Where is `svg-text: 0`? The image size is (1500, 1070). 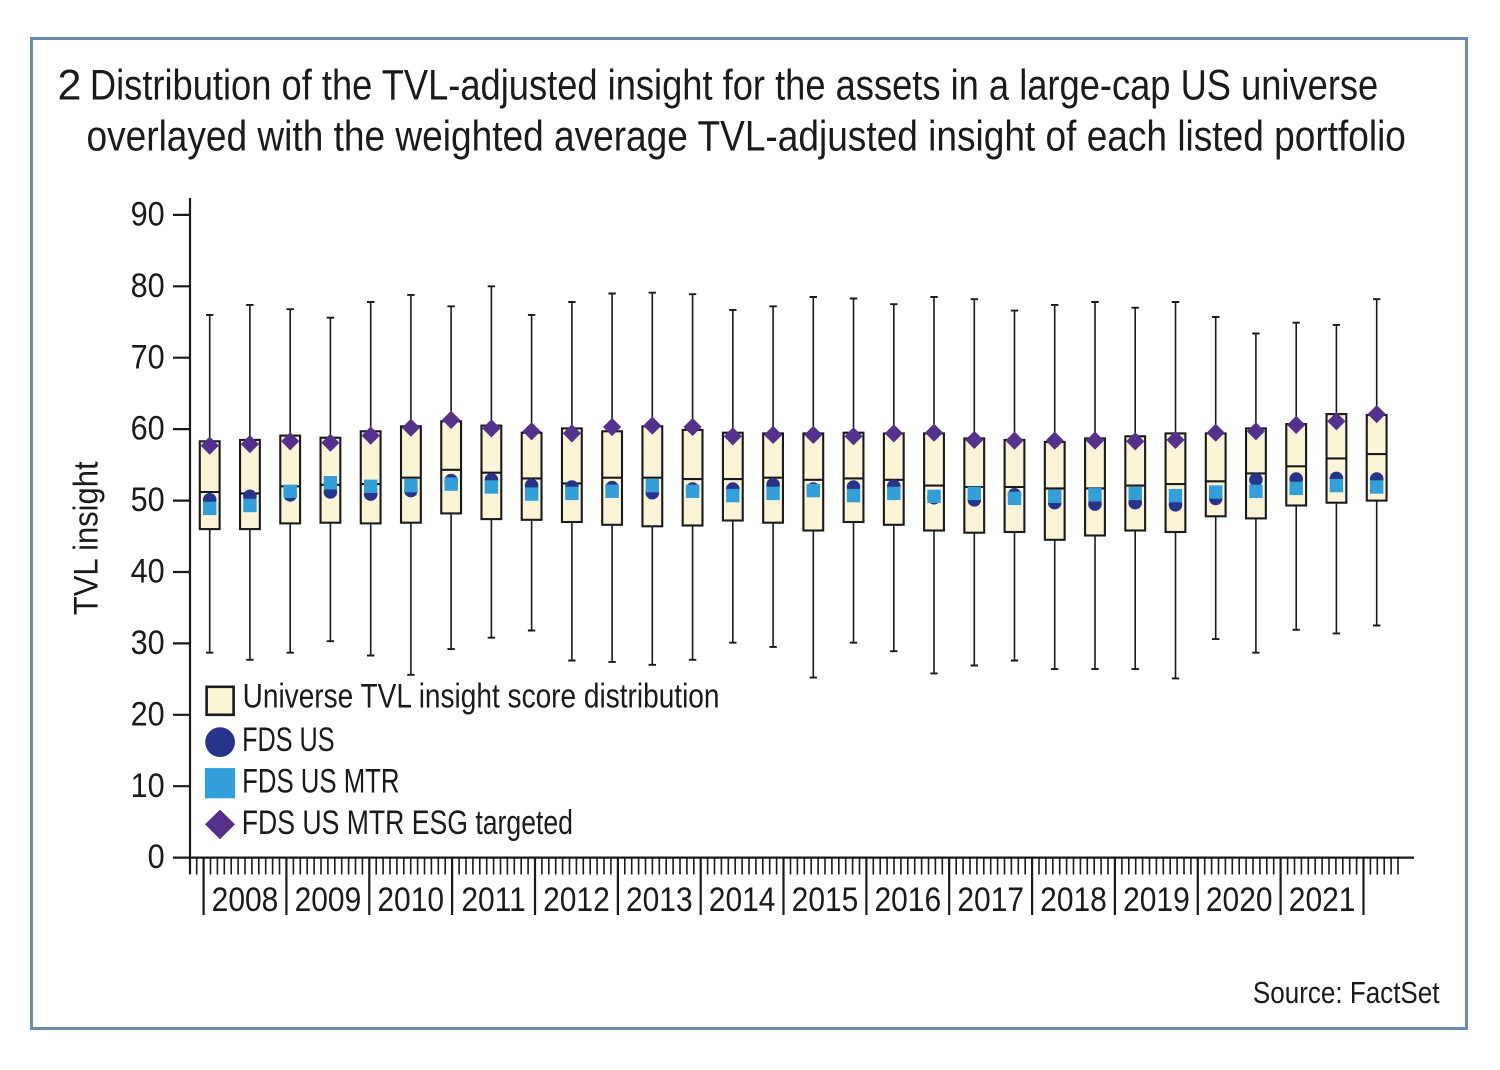
svg-text: 0 is located at coordinates (156, 857).